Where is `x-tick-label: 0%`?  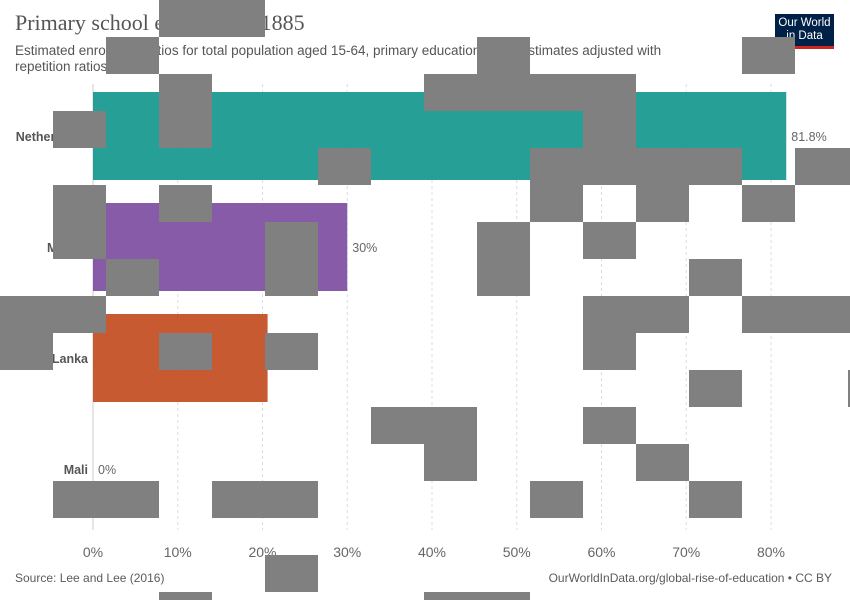 x-tick-label: 0% is located at coordinates (93, 552).